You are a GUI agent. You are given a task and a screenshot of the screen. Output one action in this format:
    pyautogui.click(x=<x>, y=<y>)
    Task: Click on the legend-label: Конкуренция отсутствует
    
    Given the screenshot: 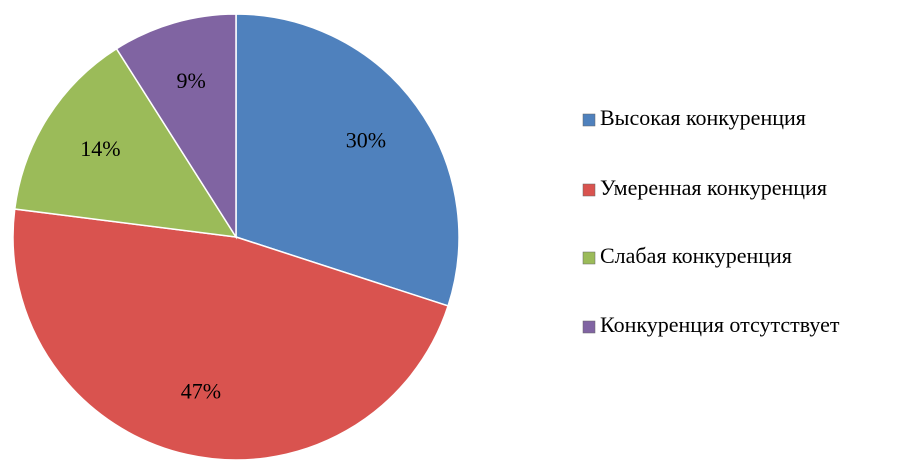 What is the action you would take?
    pyautogui.click(x=720, y=324)
    